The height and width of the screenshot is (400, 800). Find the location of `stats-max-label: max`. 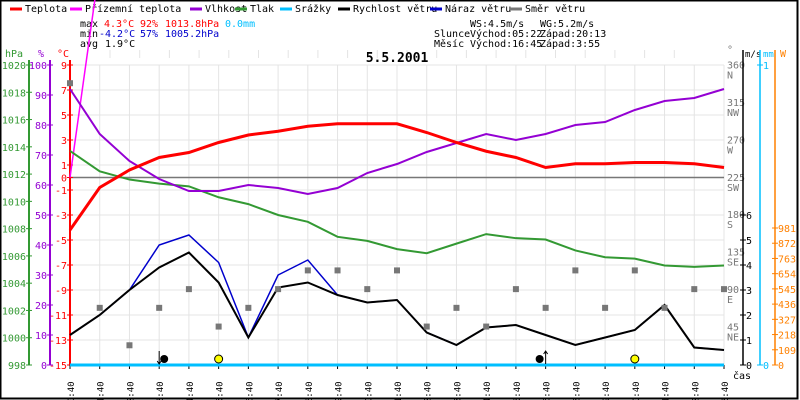

stats-max-label: max is located at coordinates (89, 24).